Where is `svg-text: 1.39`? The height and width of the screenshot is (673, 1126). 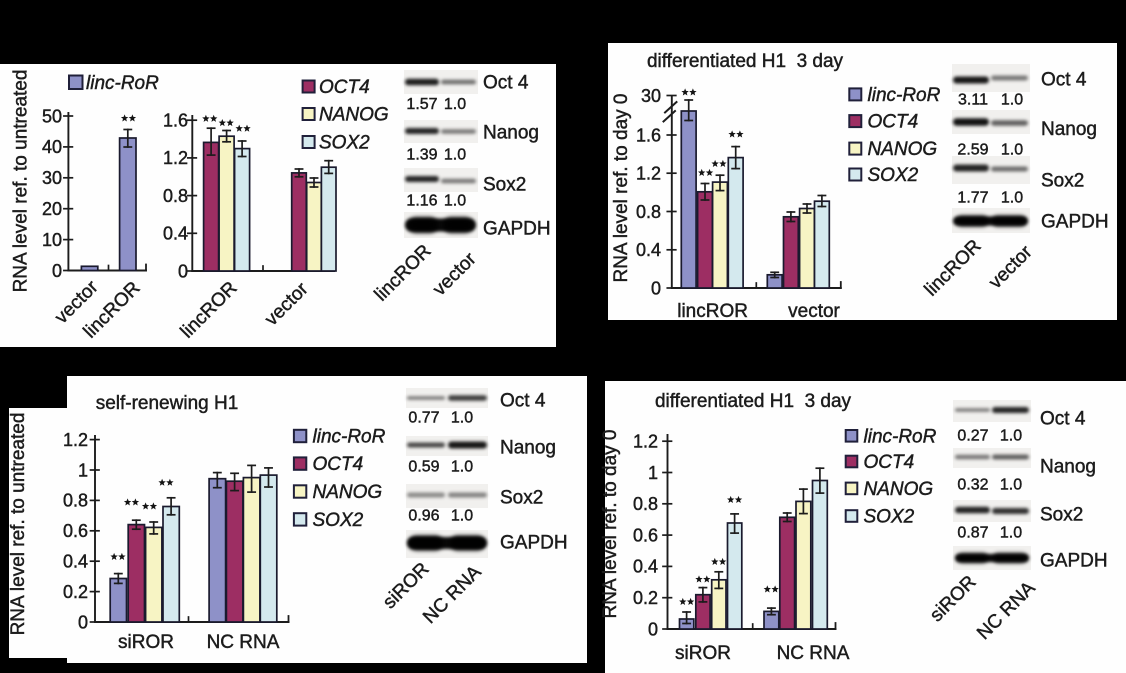 svg-text: 1.39 is located at coordinates (421, 155).